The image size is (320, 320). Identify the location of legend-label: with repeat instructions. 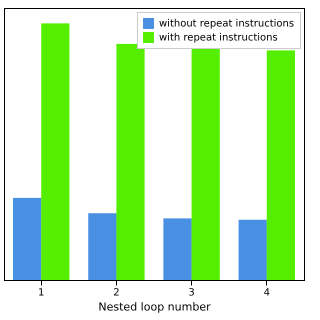
(218, 38).